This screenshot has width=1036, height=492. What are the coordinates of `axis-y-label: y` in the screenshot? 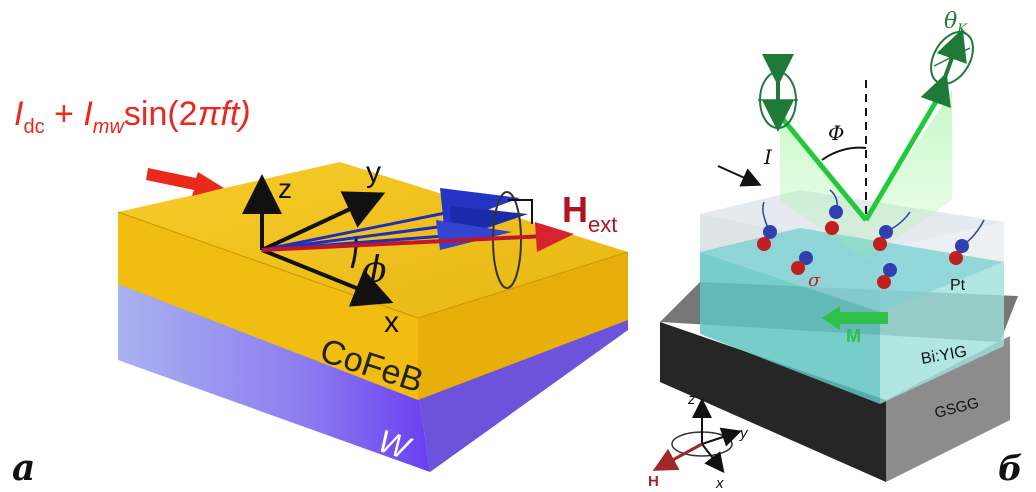 It's located at (373, 172).